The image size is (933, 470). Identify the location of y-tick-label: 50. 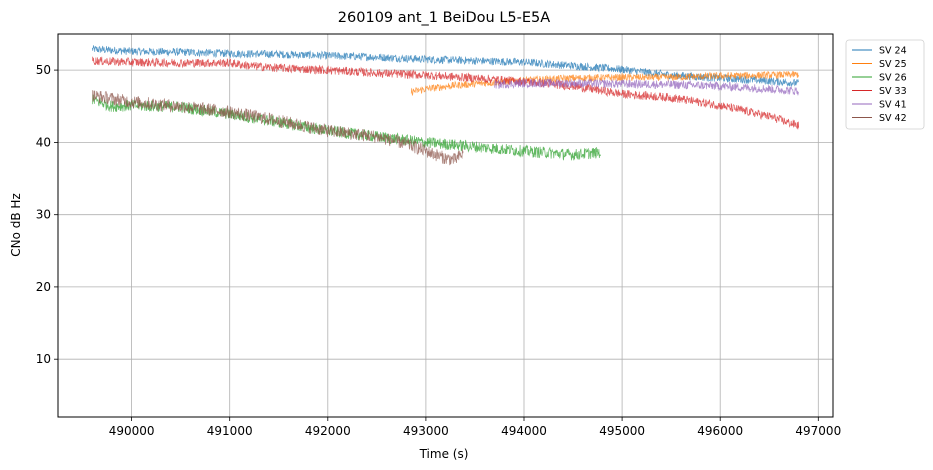
(43, 70).